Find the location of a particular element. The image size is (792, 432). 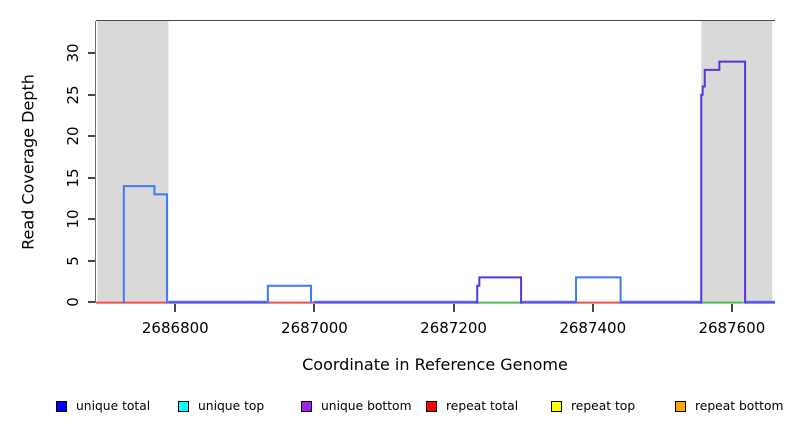

legend-item: unique top is located at coordinates (221, 406).